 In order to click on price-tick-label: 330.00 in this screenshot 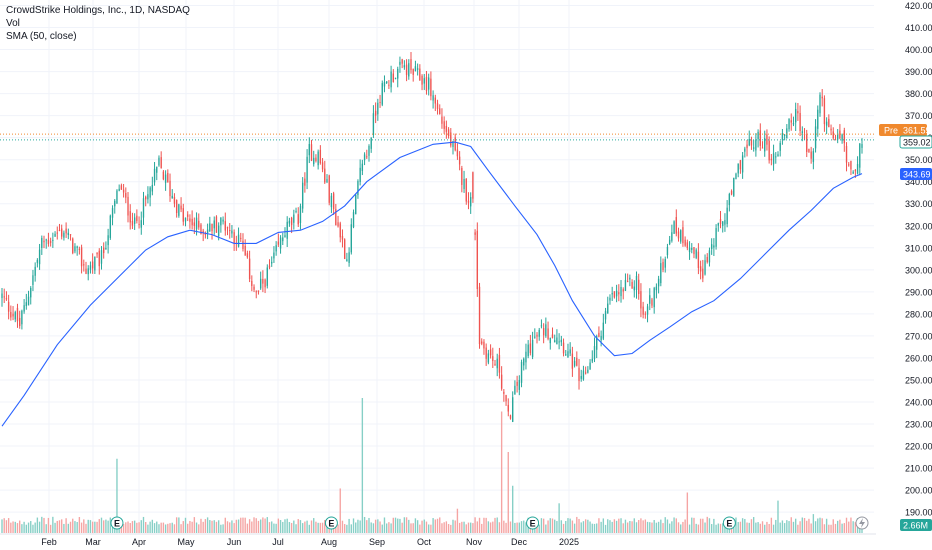, I will do `click(918, 204)`.